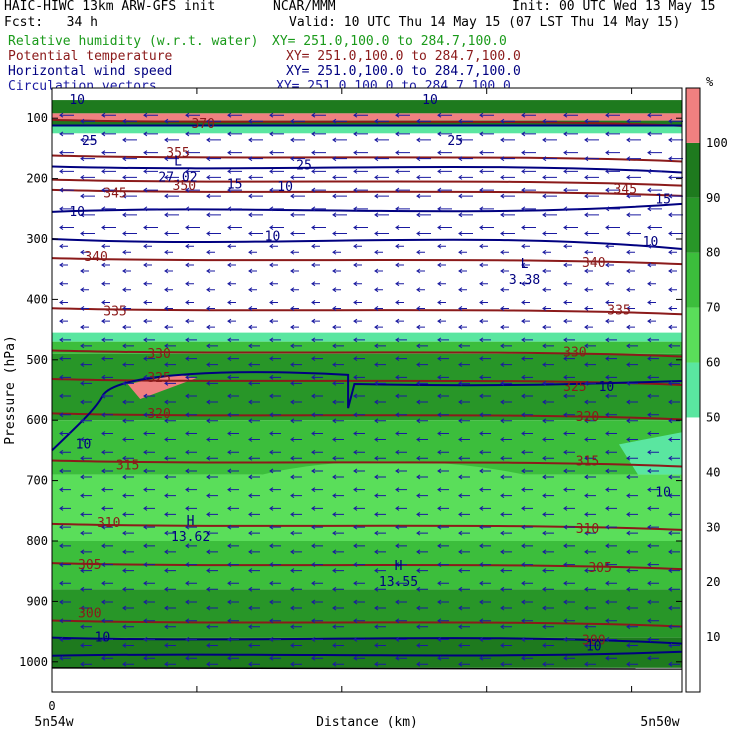 Image resolution: width=740 pixels, height=740 pixels. I want to click on theta-isentrope, so click(367, 463).